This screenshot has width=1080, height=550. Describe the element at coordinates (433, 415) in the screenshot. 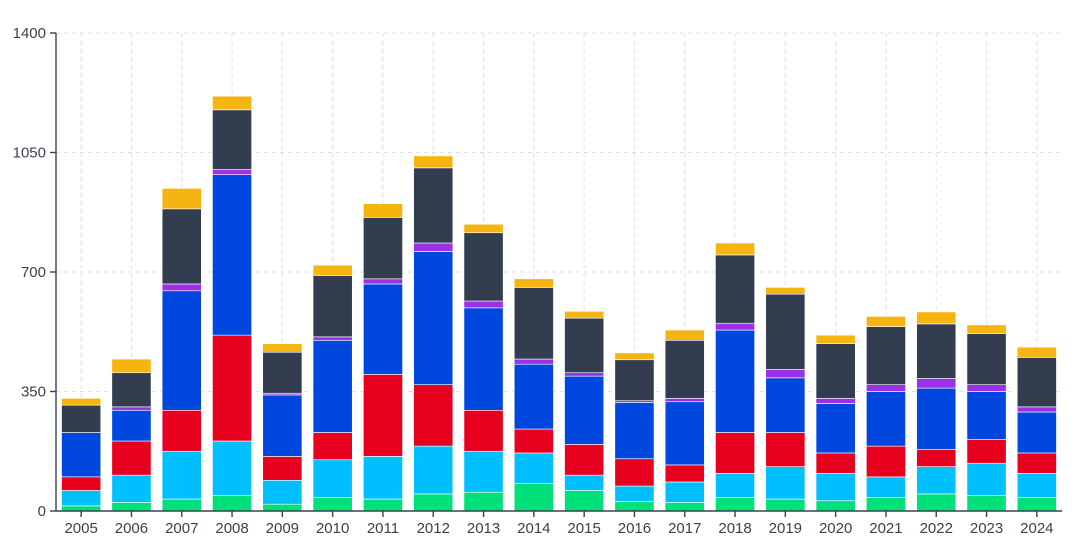

I see `bar-segment-2012-s3` at that location.